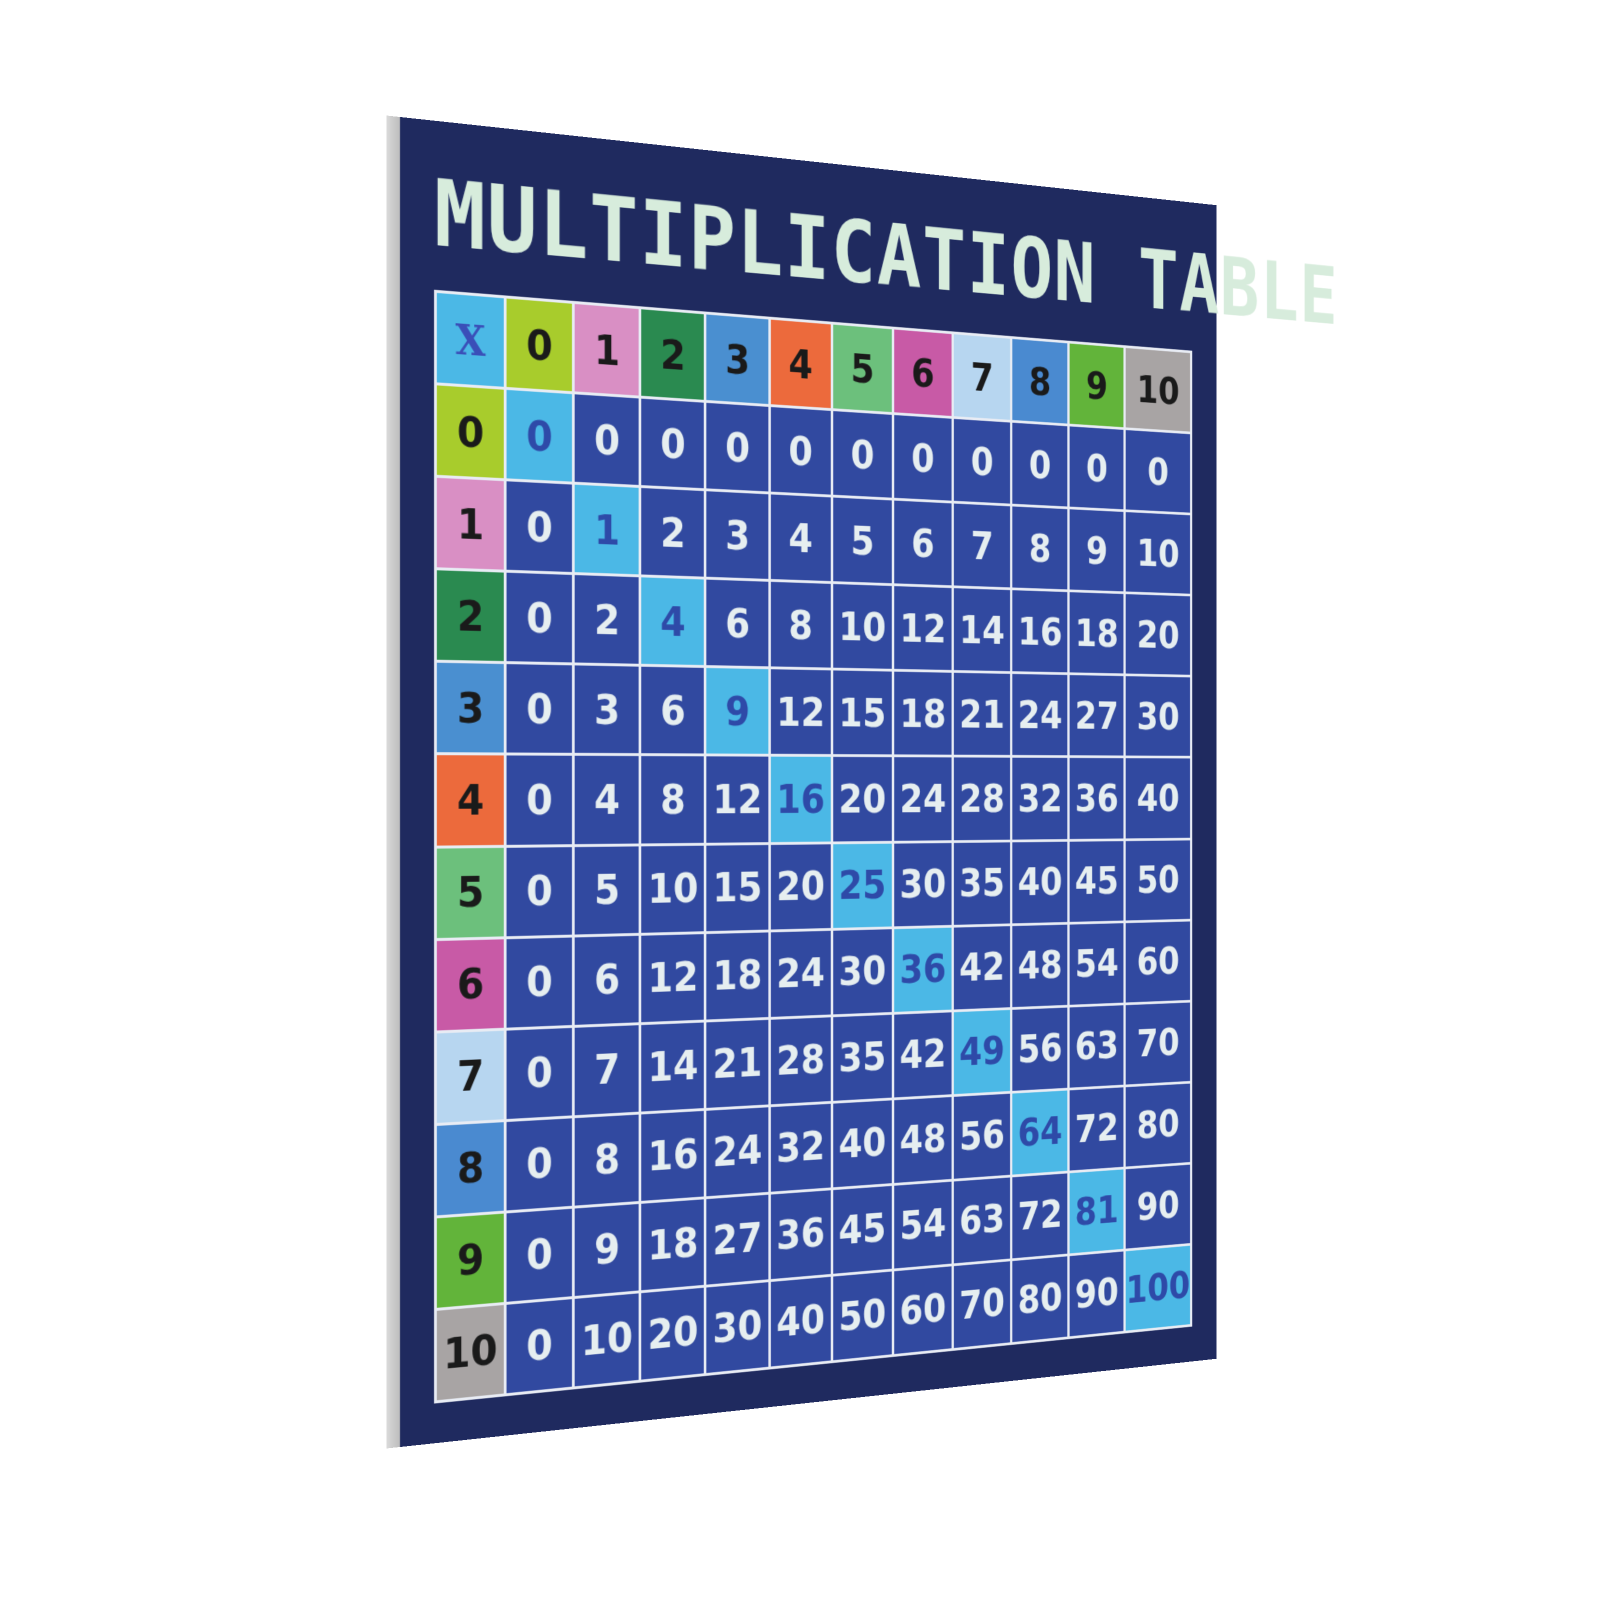  What do you see at coordinates (607, 619) in the screenshot?
I see `product-cell: 2` at bounding box center [607, 619].